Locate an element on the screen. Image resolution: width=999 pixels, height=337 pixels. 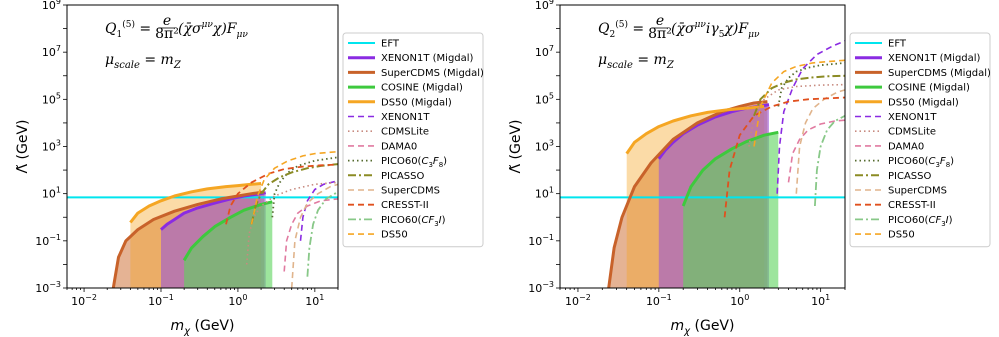
plot-area is located at coordinates (202, 219).